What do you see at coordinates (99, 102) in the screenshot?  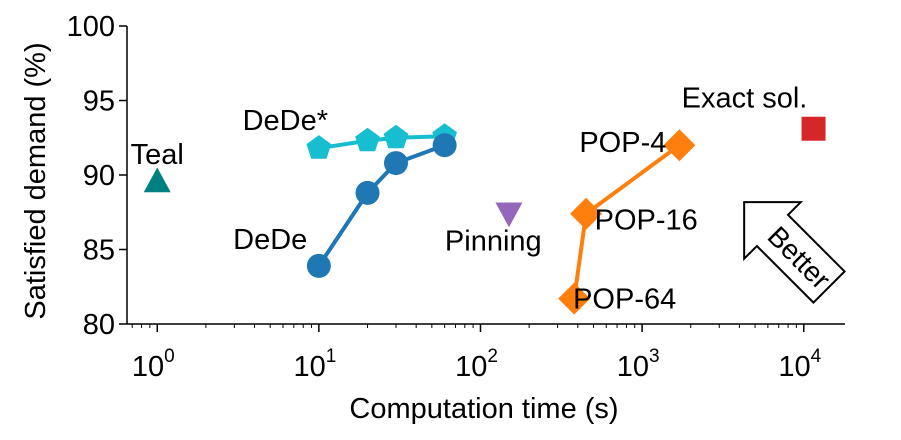 I see `y-tick-label: 95` at bounding box center [99, 102].